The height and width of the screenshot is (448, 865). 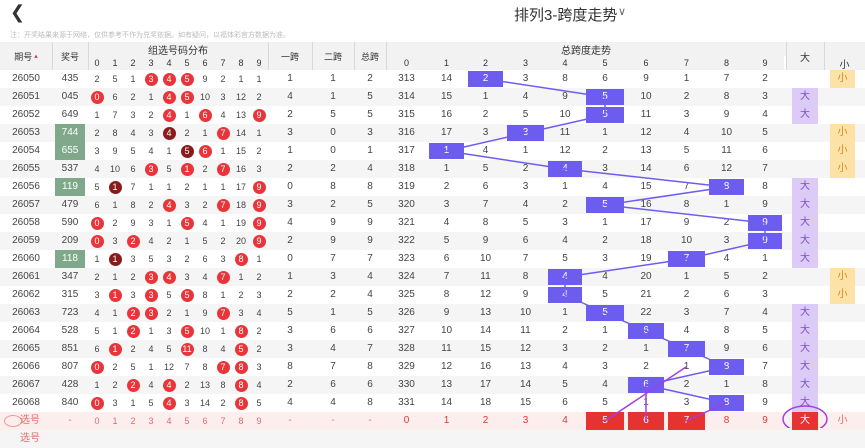 I want to click on span-total-header: 总跨, so click(x=370, y=56).